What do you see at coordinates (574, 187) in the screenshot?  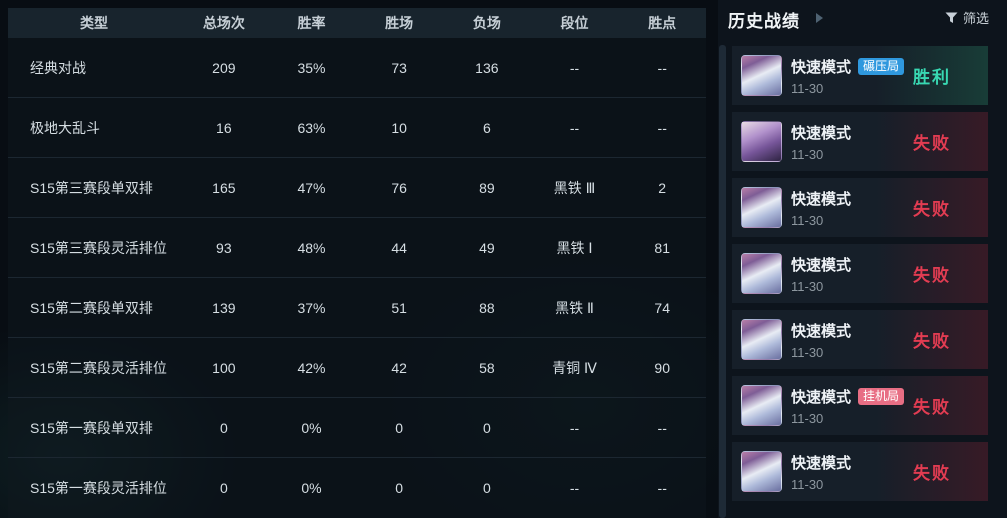 I see `cell-rank: 黑铁 Ⅲ` at bounding box center [574, 187].